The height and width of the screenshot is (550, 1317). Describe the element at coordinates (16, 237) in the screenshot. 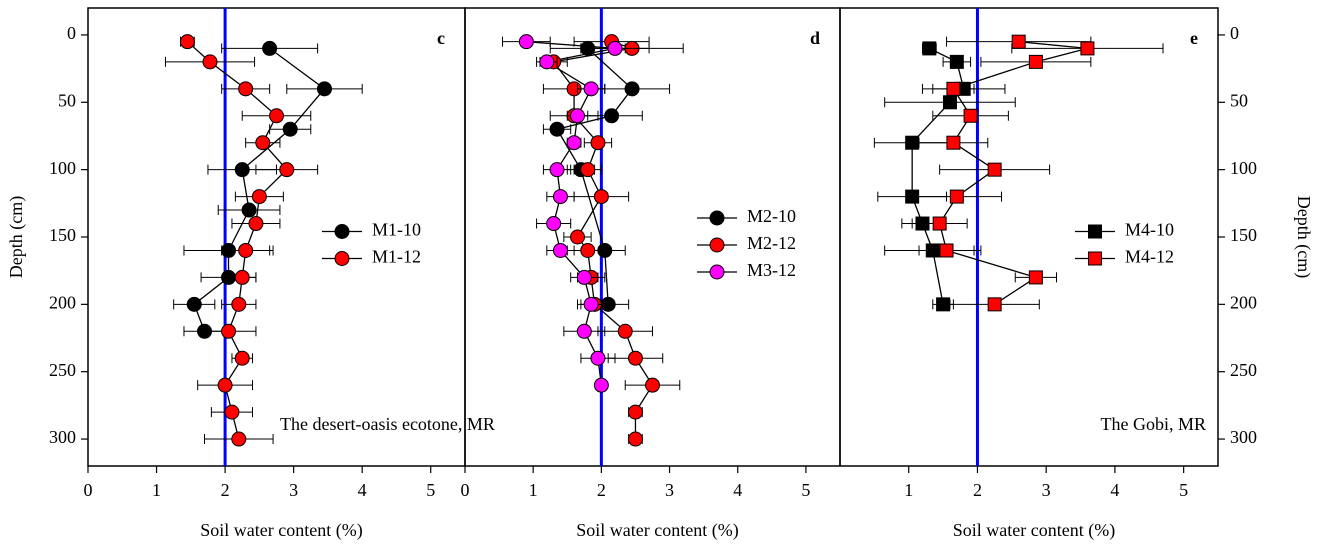

I see `y-axis-label: Depth (cm)` at that location.